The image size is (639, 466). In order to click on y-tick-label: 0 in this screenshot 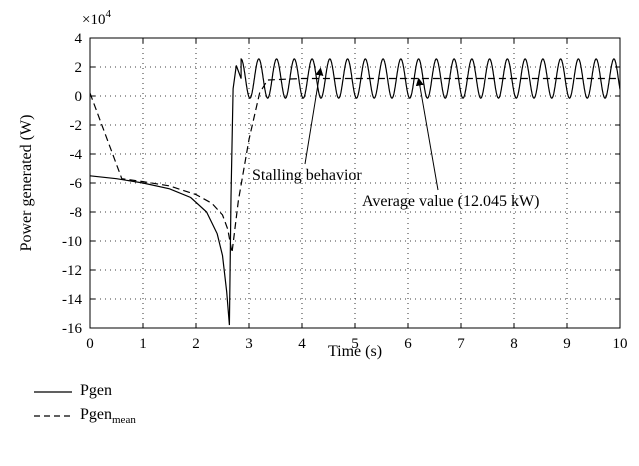, I will do `click(79, 97)`.